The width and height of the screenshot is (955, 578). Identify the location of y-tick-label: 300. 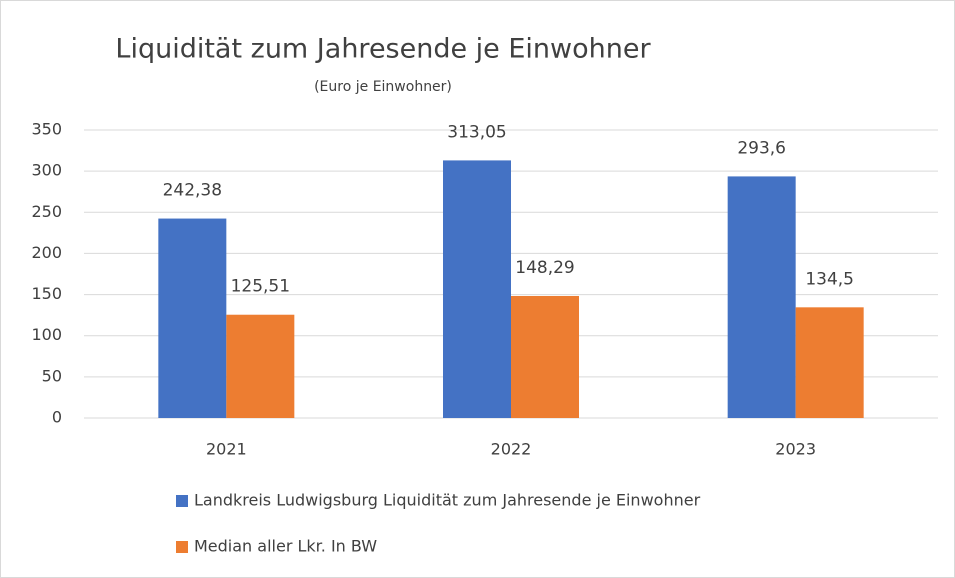
(46, 170).